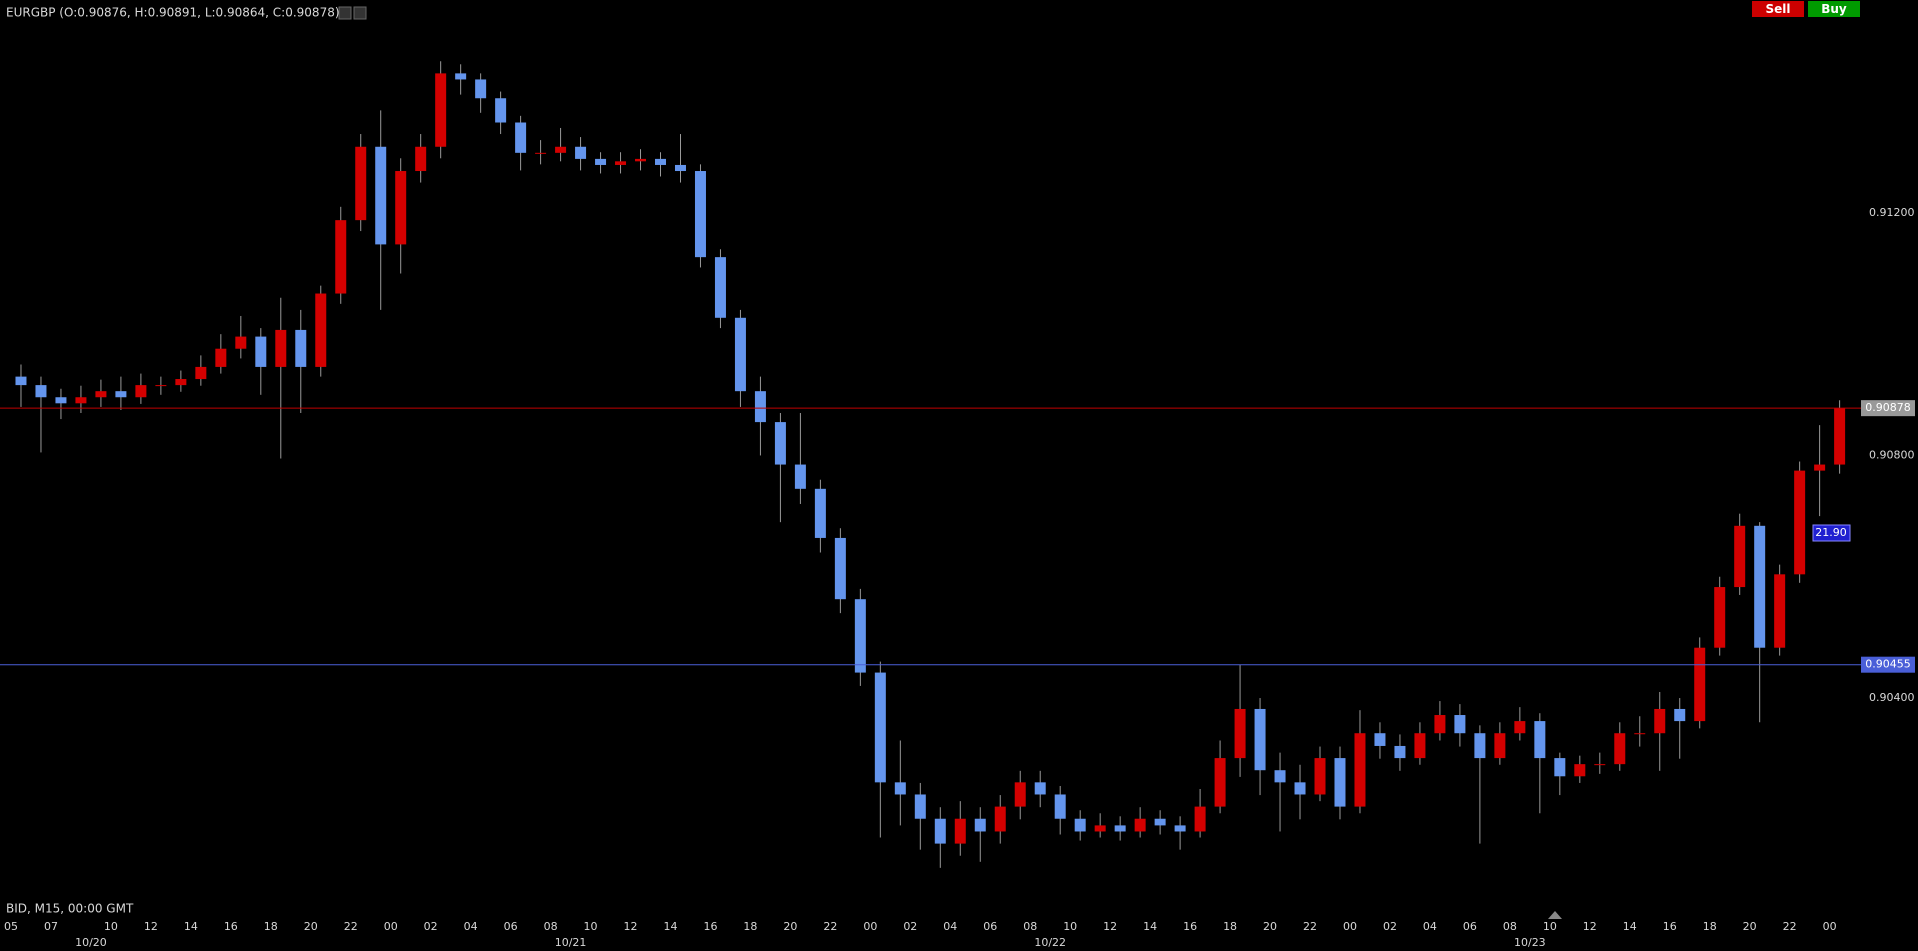  Describe the element at coordinates (151, 926) in the screenshot. I see `x-tick-label: 12` at that location.